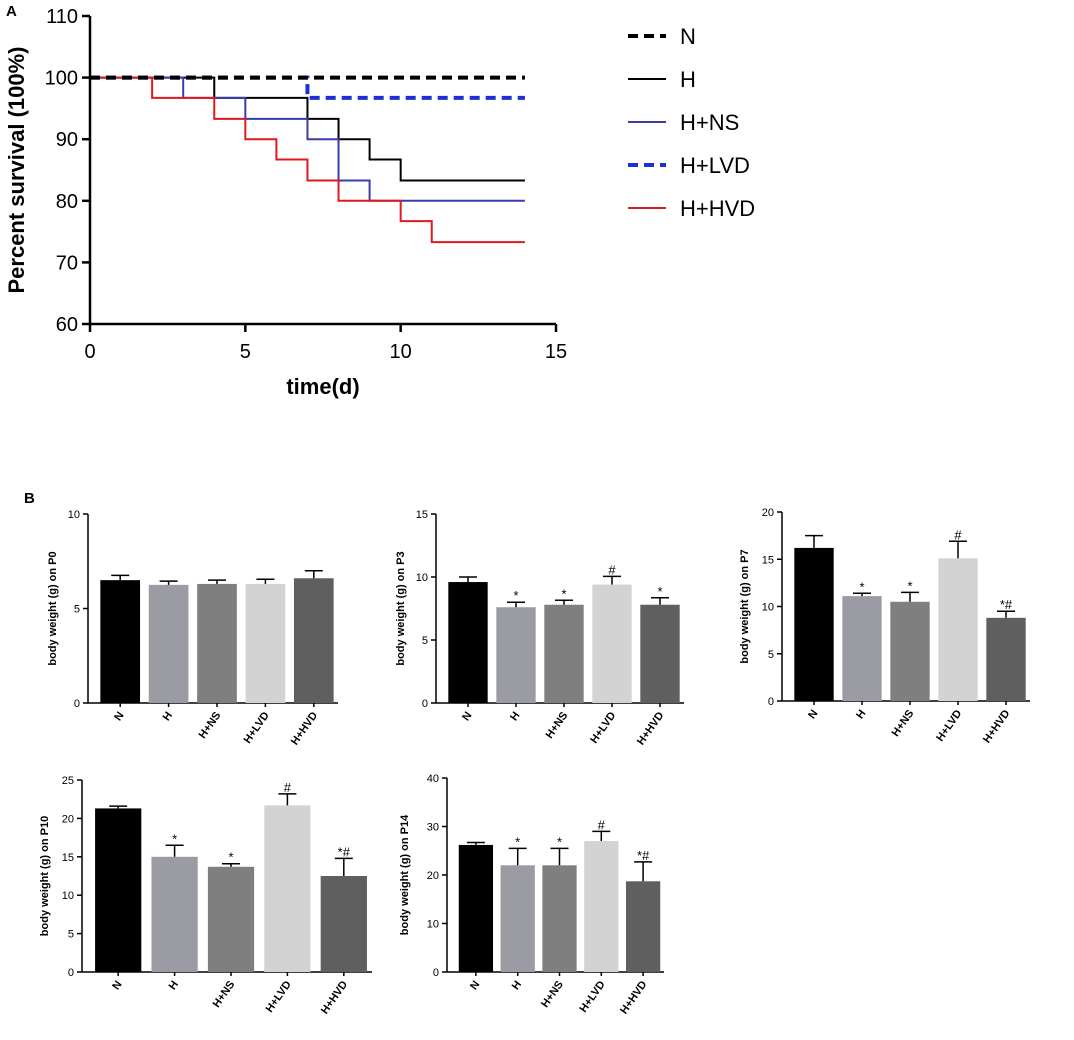 Image resolution: width=1074 pixels, height=1040 pixels. Describe the element at coordinates (633, 998) in the screenshot. I see `p14-x-tick-label-h-hvd: H+HVD` at that location.